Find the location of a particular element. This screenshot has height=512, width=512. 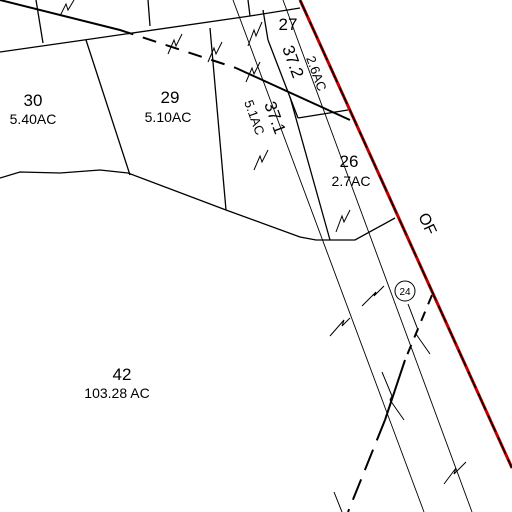

dashed-line-top-dash is located at coordinates (178, 49).